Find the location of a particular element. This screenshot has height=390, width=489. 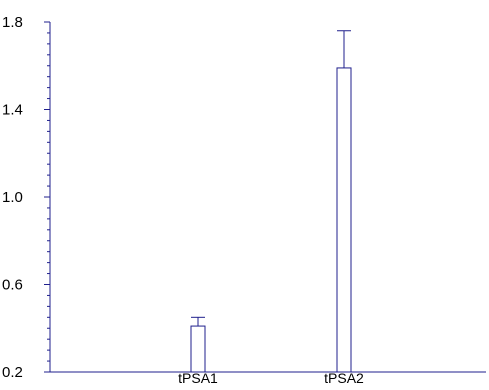

y-tick-label: 1.4 is located at coordinates (12, 110).